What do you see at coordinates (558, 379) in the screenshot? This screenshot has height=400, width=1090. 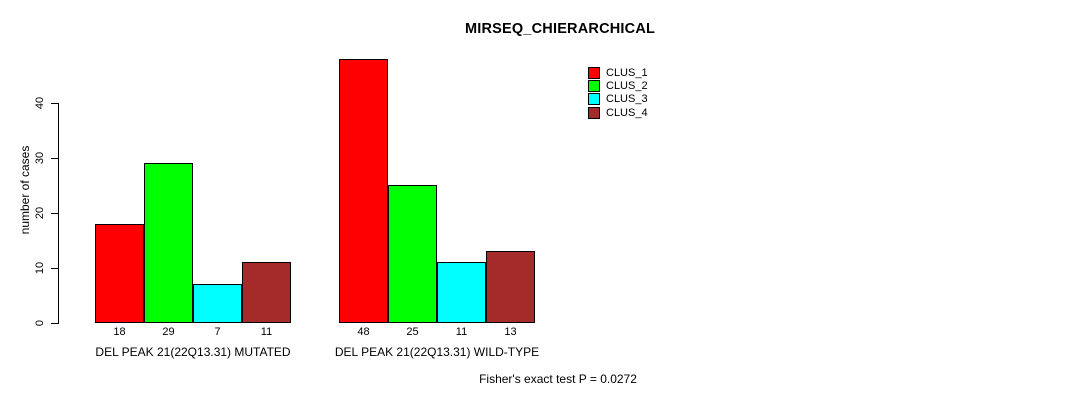 I see `footer-annotation: Fisher's exact test P = 0.0272` at bounding box center [558, 379].